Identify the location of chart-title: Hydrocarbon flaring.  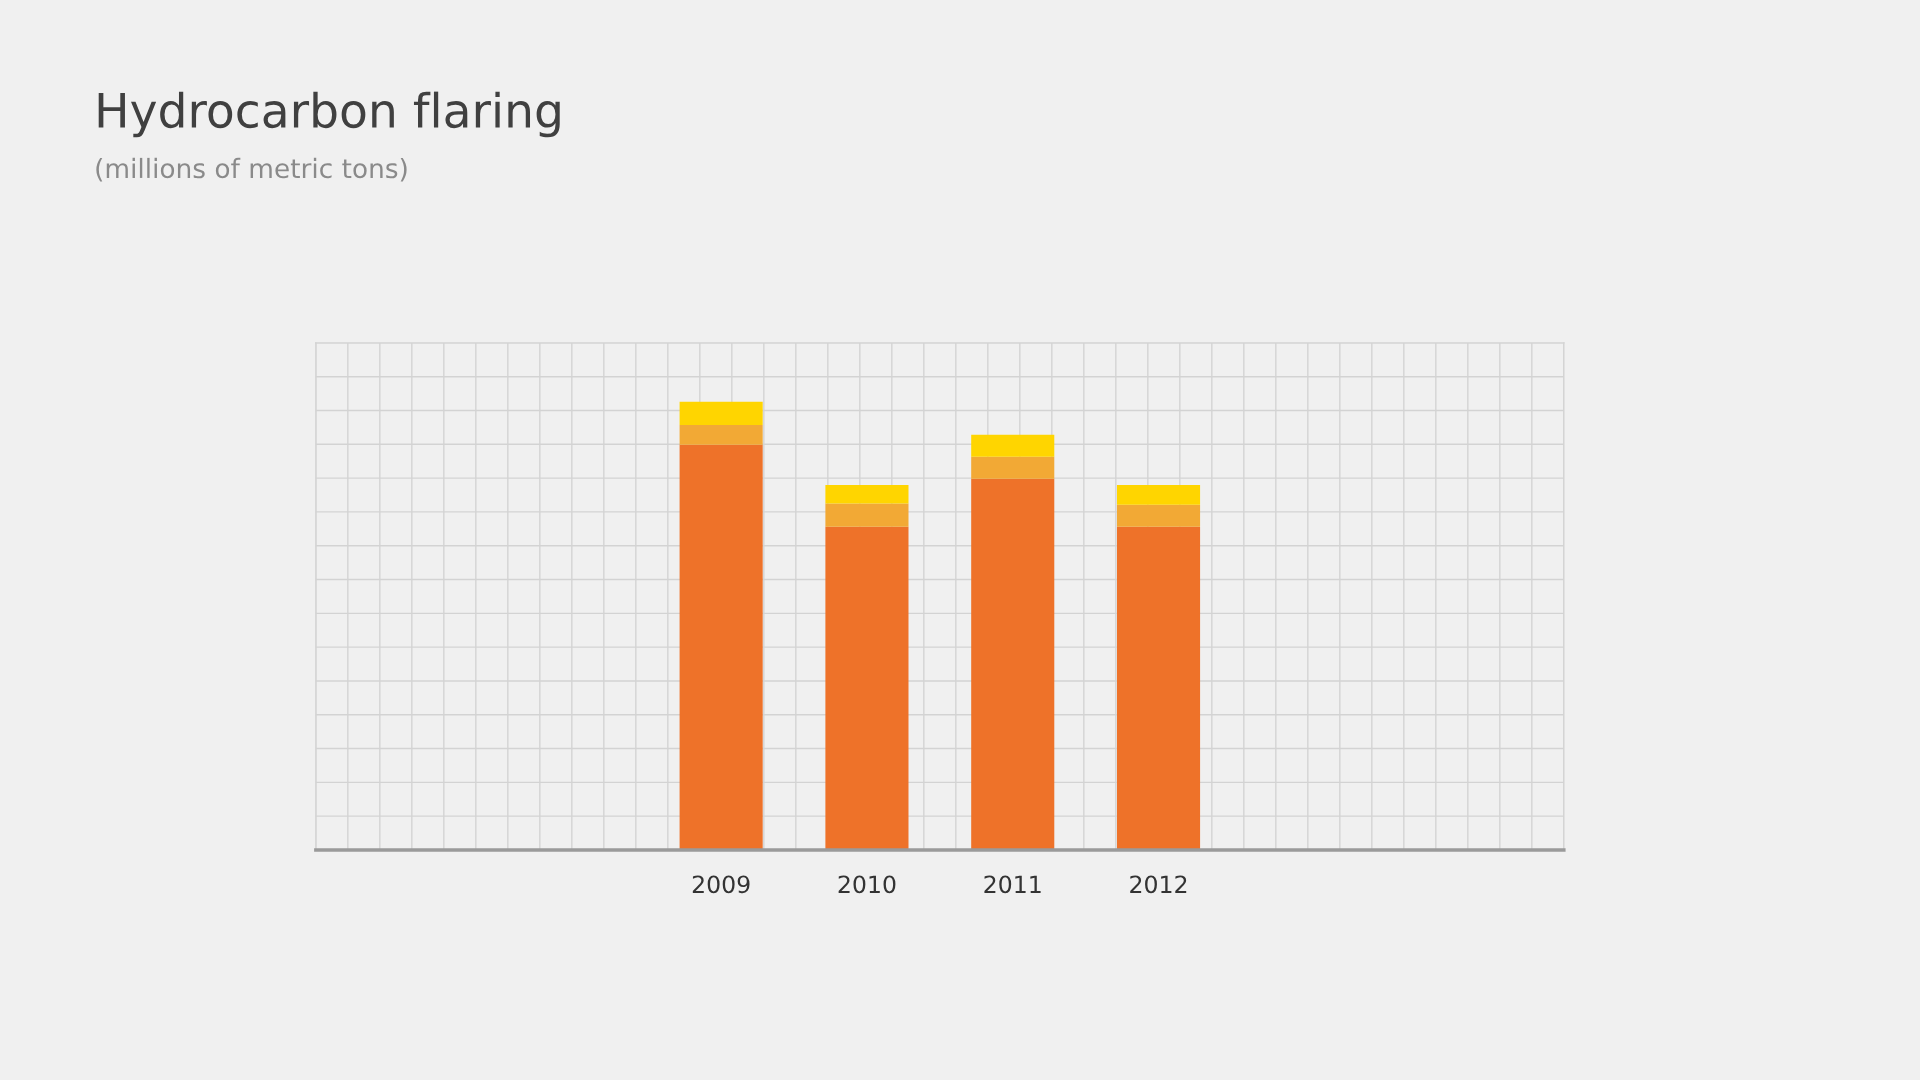
(329, 114).